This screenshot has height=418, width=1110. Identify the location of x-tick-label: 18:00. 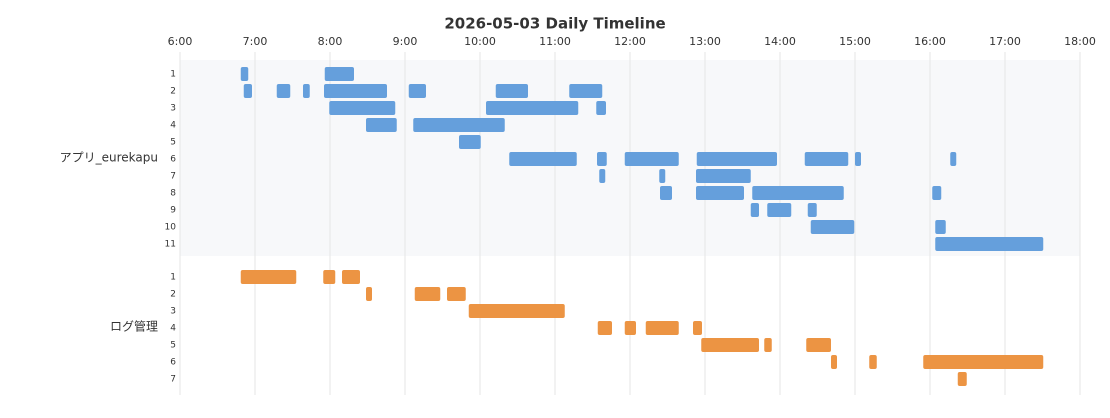
(1080, 41).